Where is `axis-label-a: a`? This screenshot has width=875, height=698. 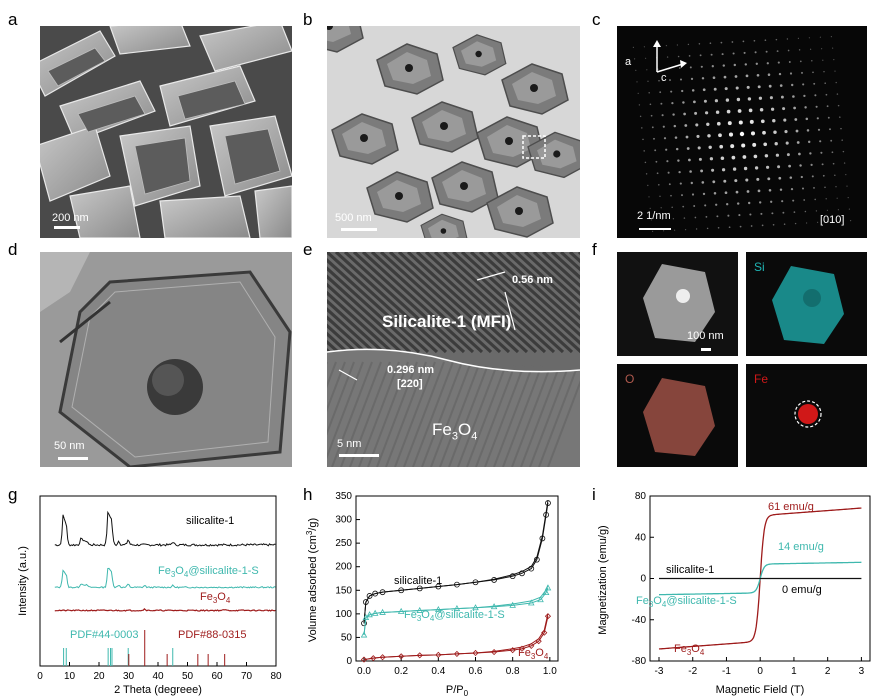
axis-label-a: a is located at coordinates (628, 62).